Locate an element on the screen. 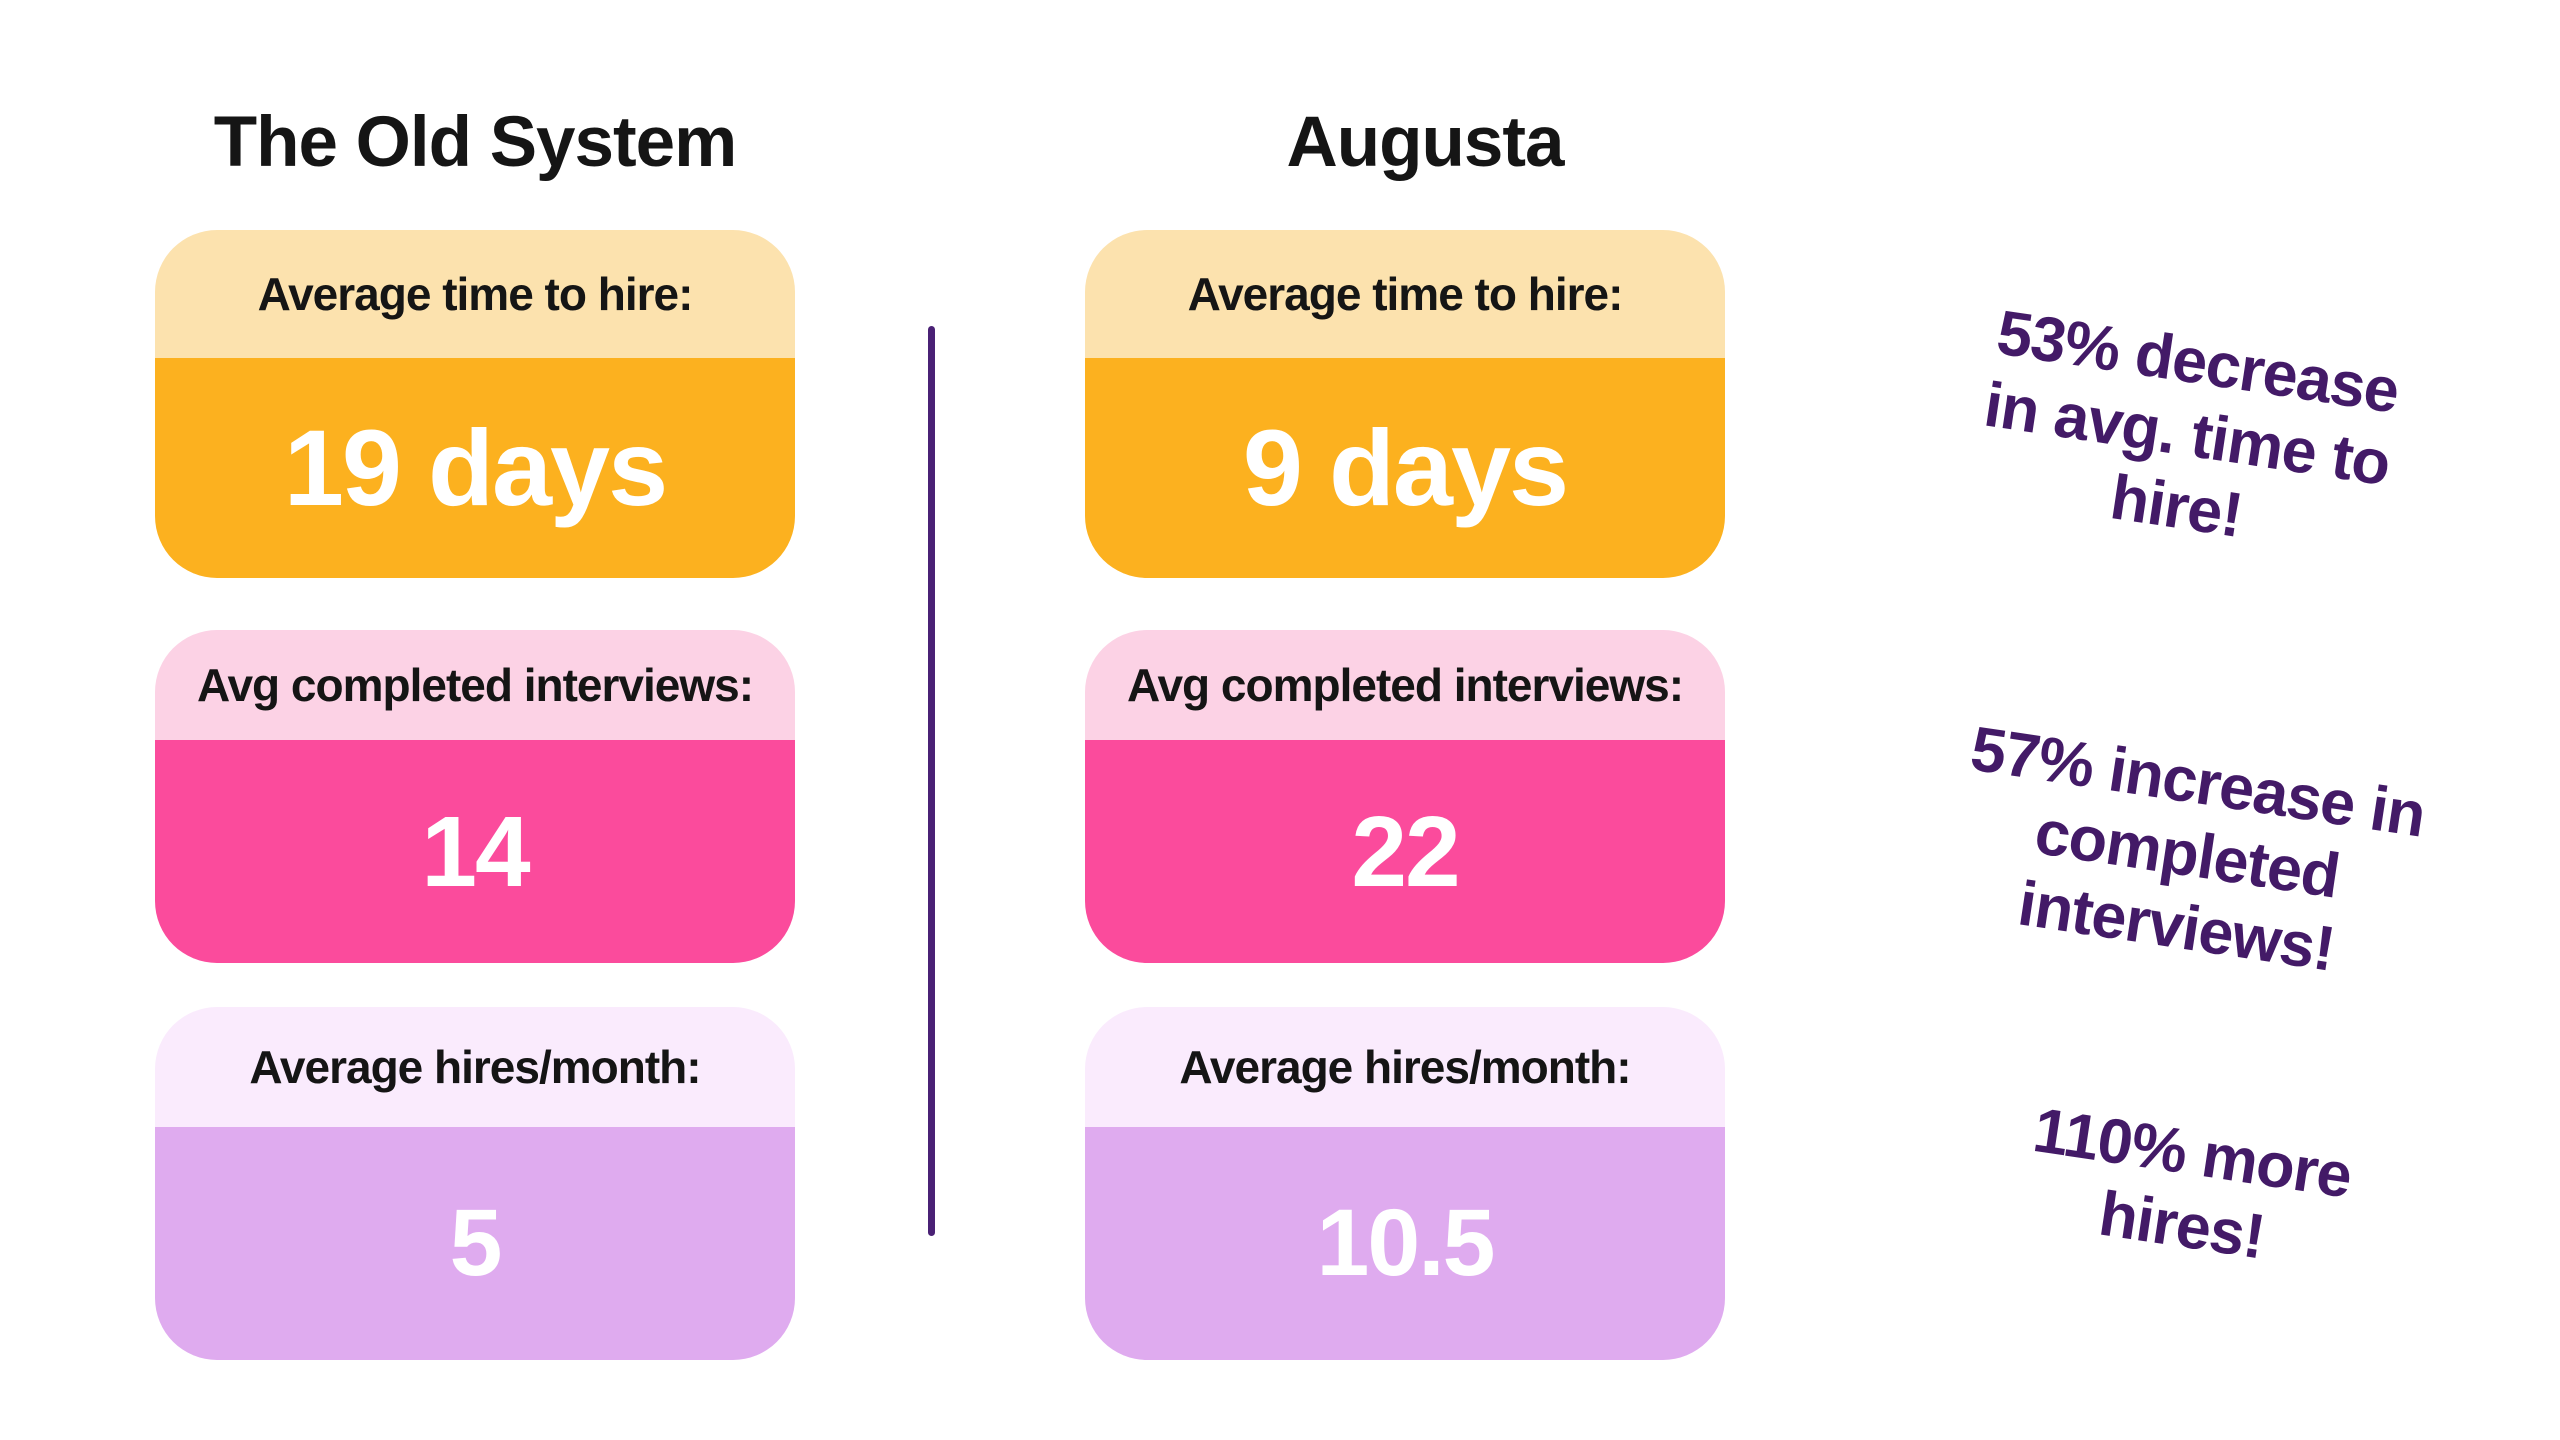  annotation-time-to-hire: 53% decrease in avg. time to hire! is located at coordinates (2187, 434).